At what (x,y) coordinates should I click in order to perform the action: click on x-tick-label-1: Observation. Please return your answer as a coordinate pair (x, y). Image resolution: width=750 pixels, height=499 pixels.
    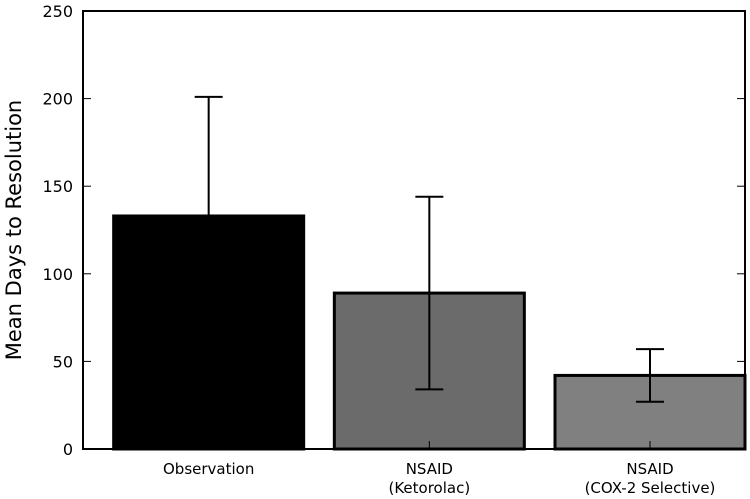
    Looking at the image, I should click on (208, 469).